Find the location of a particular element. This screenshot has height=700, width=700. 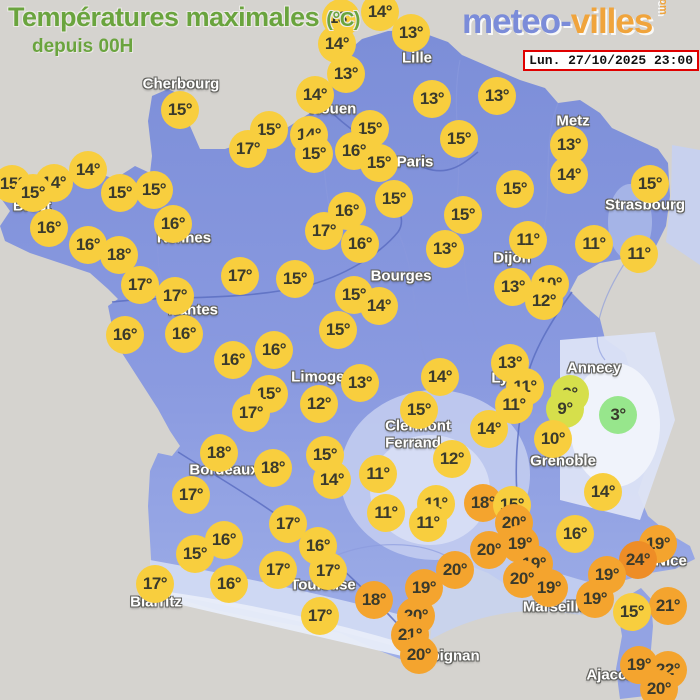

terrain-pyrenees is located at coordinates (291, 626).